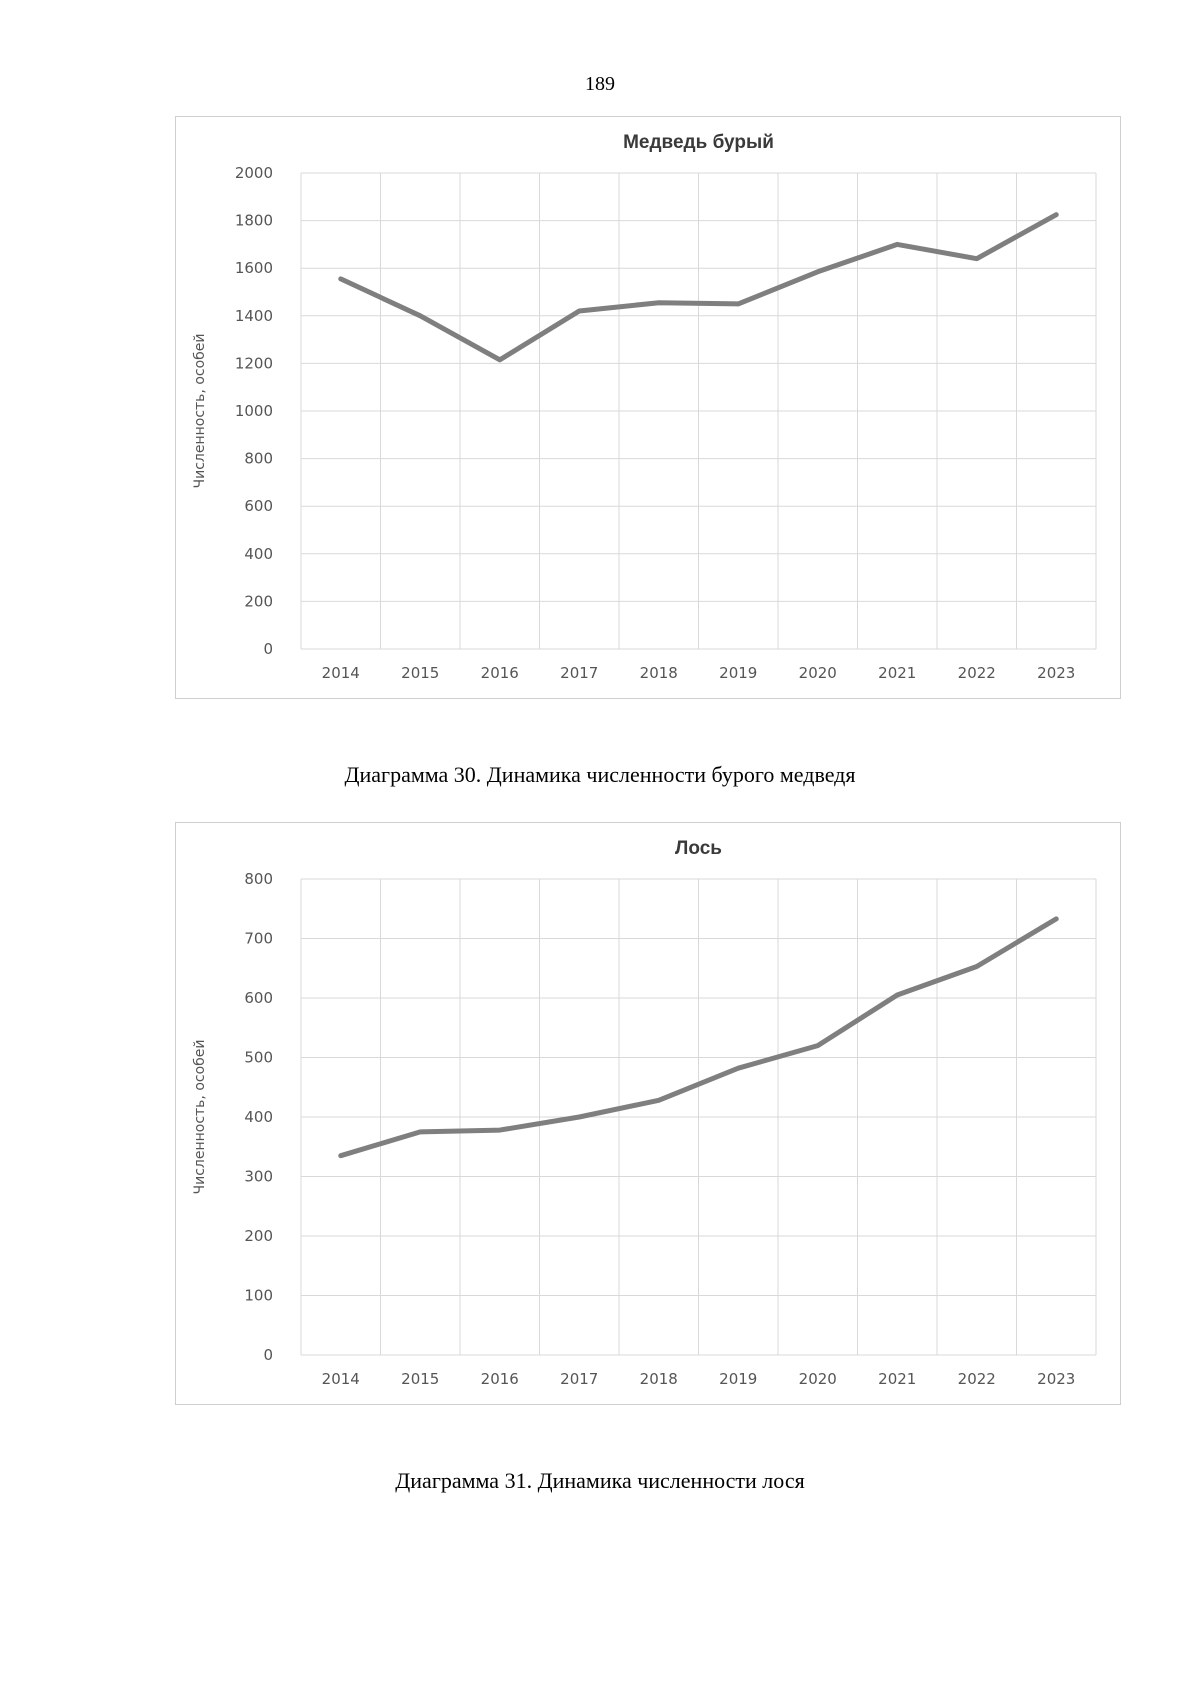 This screenshot has height=1698, width=1200. What do you see at coordinates (698, 287) in the screenshot?
I see `bear-chart-series-line` at bounding box center [698, 287].